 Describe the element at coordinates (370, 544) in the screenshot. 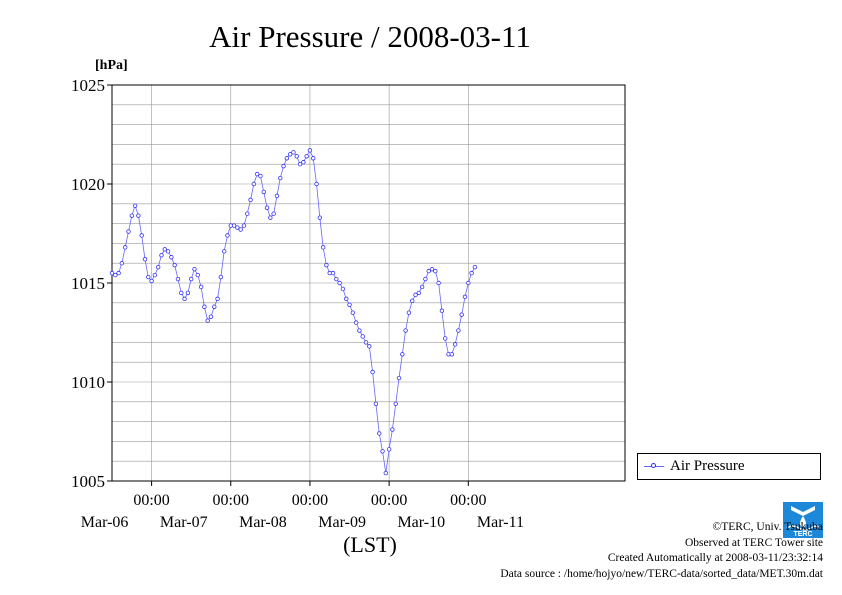

I see `x-axis-label: (LST)` at that location.